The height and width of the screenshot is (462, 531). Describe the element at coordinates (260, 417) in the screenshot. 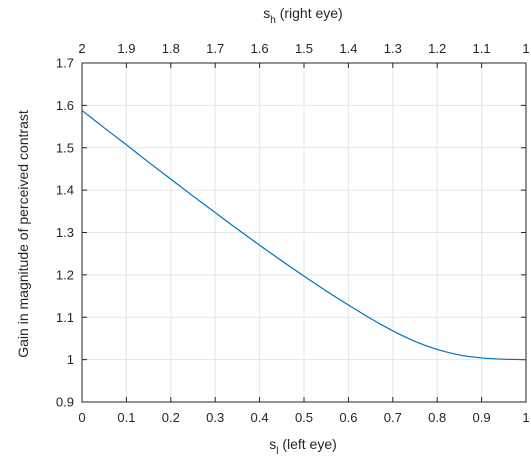

I see `x-tick-label: 0.4` at that location.